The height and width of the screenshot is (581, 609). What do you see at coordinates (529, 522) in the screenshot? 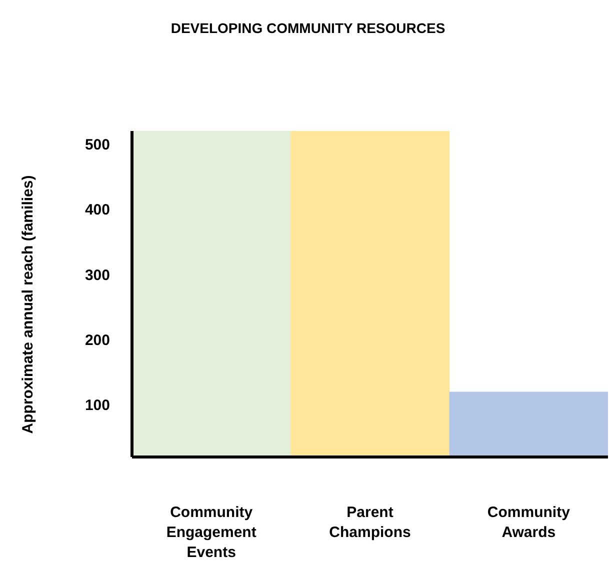
I see `x-tick-label: Community Awards` at bounding box center [529, 522].